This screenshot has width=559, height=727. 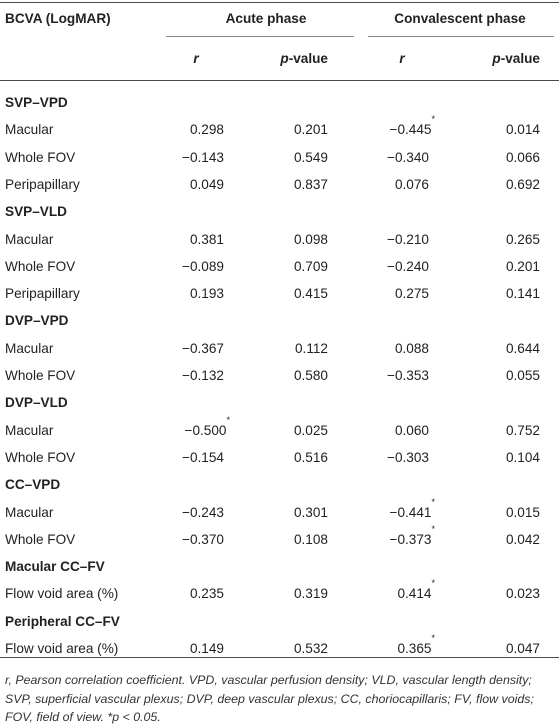 What do you see at coordinates (310, 375) in the screenshot?
I see `cell-acute-p: 0.580` at bounding box center [310, 375].